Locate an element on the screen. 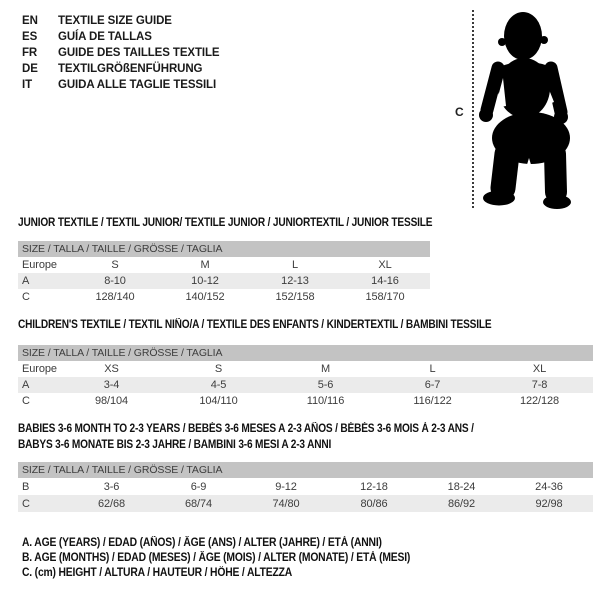  value-cell: 8-10 is located at coordinates (115, 281).